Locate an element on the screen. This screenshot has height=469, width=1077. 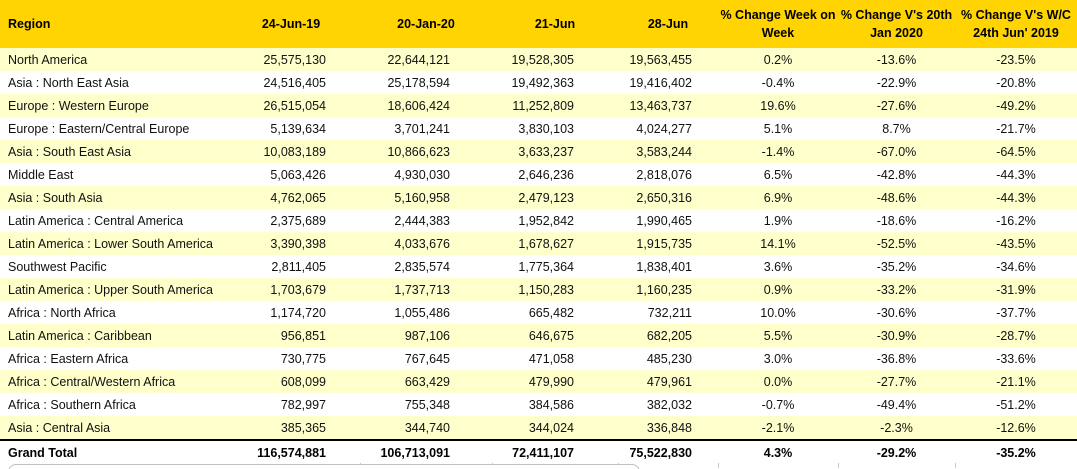
cell-region: Europe : Western Europe is located at coordinates (111, 105).